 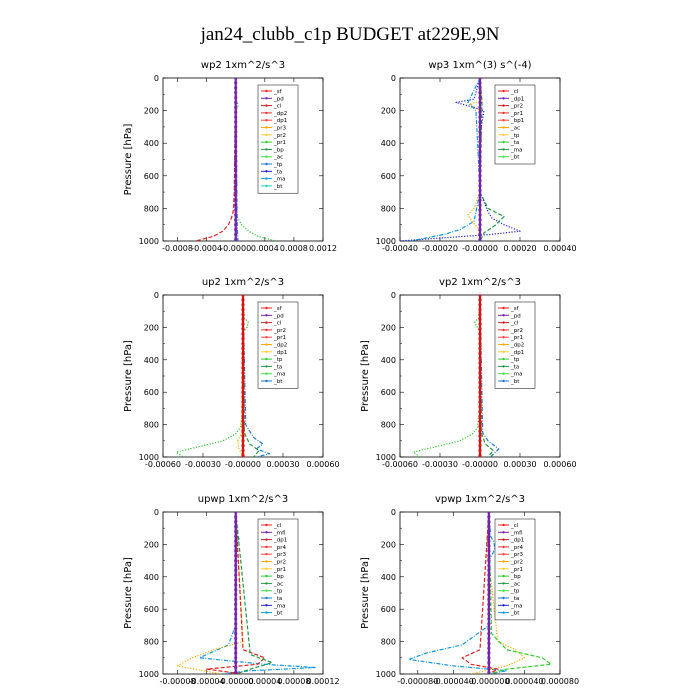 I want to click on legend-entry: _sf, so click(x=278, y=309).